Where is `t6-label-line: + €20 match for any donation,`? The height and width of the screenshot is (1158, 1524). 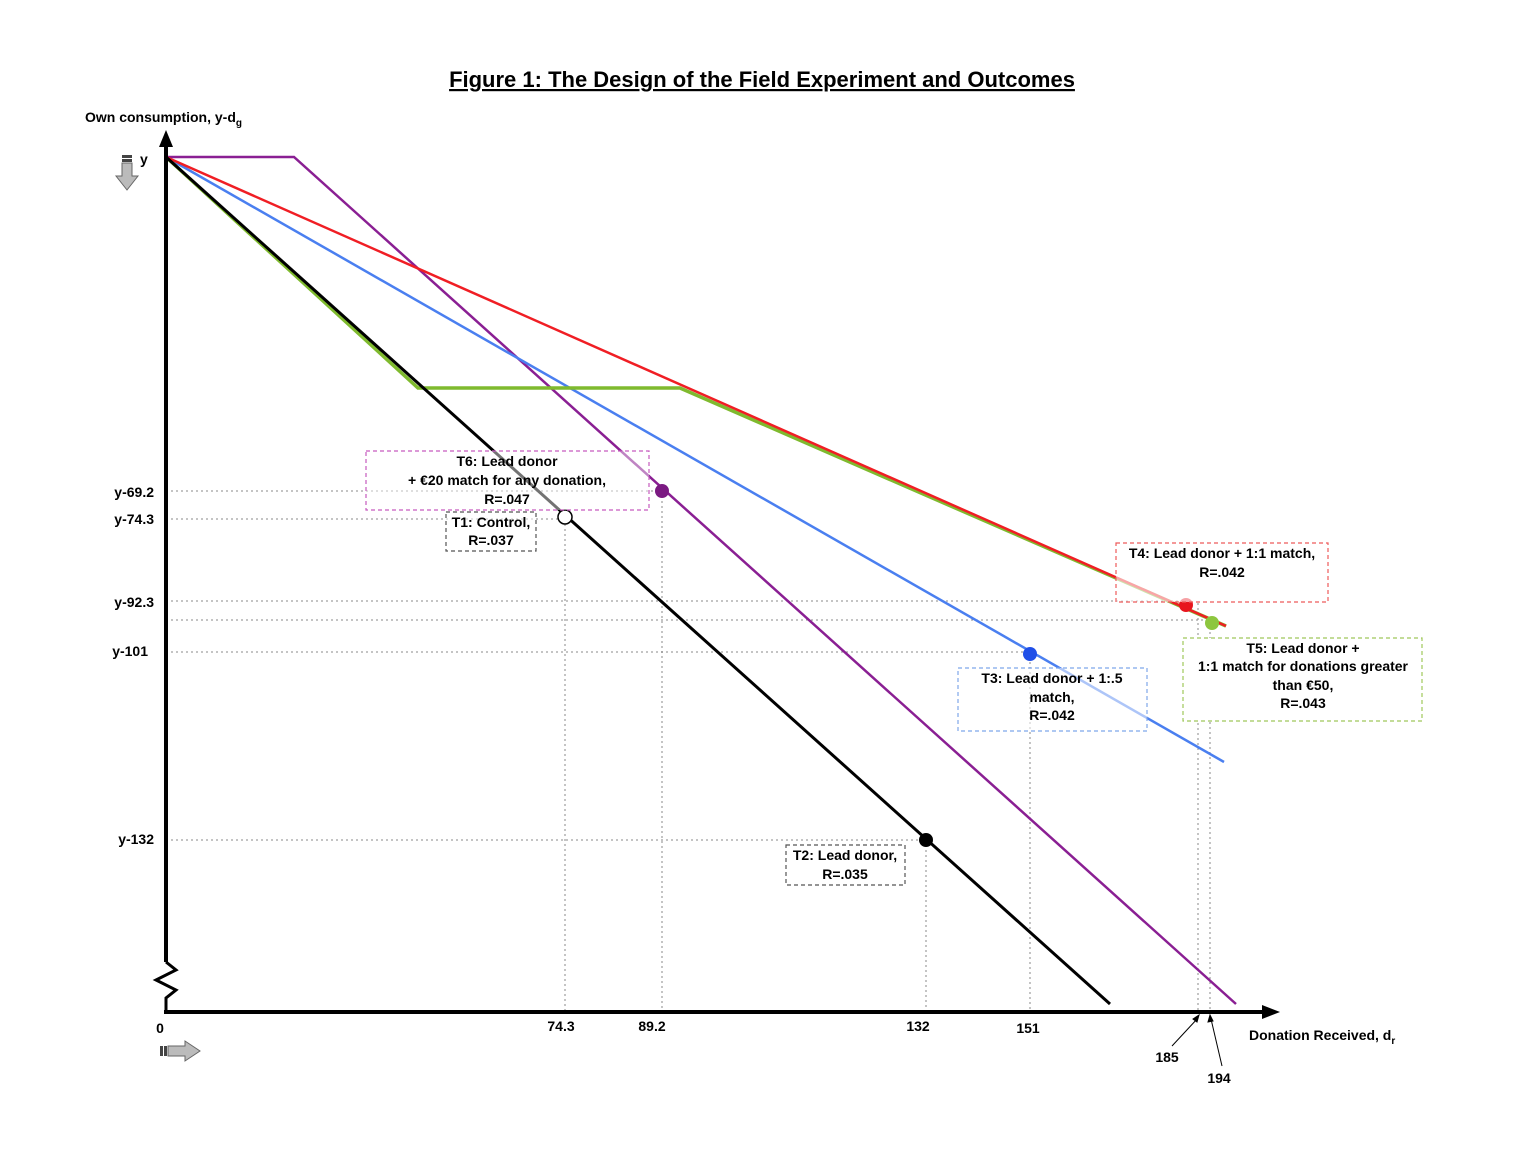
t6-label-line: + €20 match for any donation, is located at coordinates (507, 480).